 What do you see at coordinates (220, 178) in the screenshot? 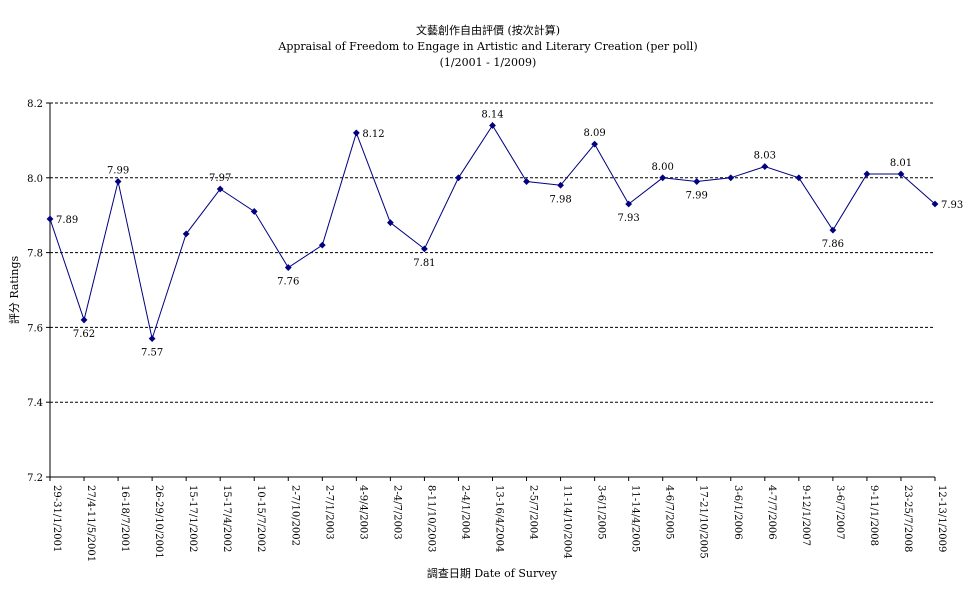
I see `data-label: 7.97` at bounding box center [220, 178].